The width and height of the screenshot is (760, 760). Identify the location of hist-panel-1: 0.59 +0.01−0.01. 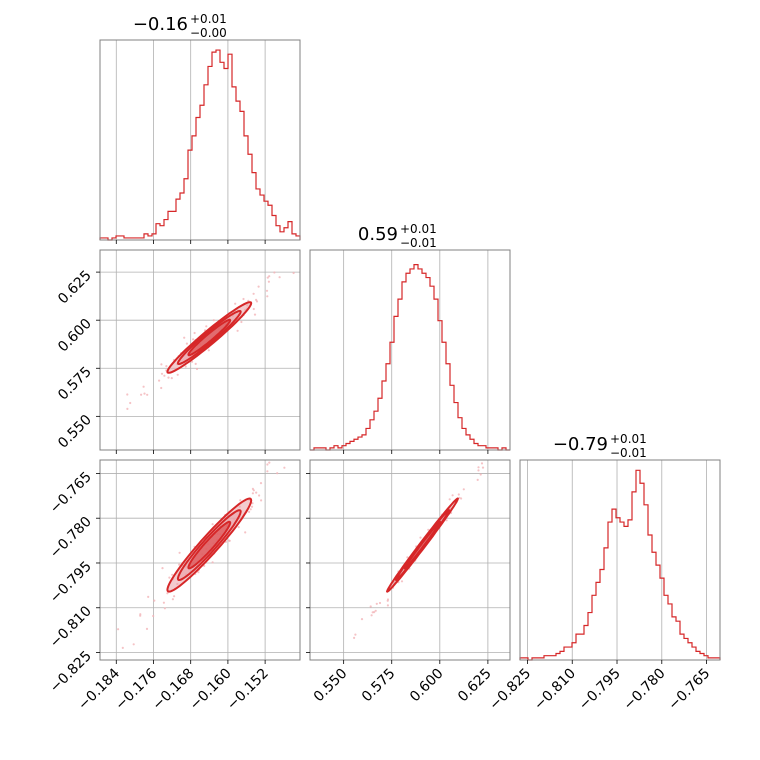
(410, 338).